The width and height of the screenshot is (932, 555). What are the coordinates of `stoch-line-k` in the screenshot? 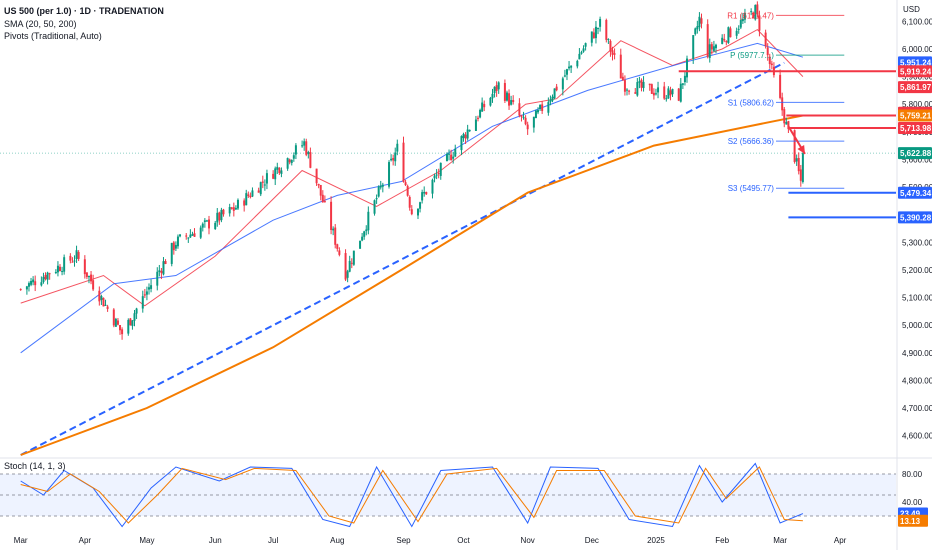 It's located at (412, 495).